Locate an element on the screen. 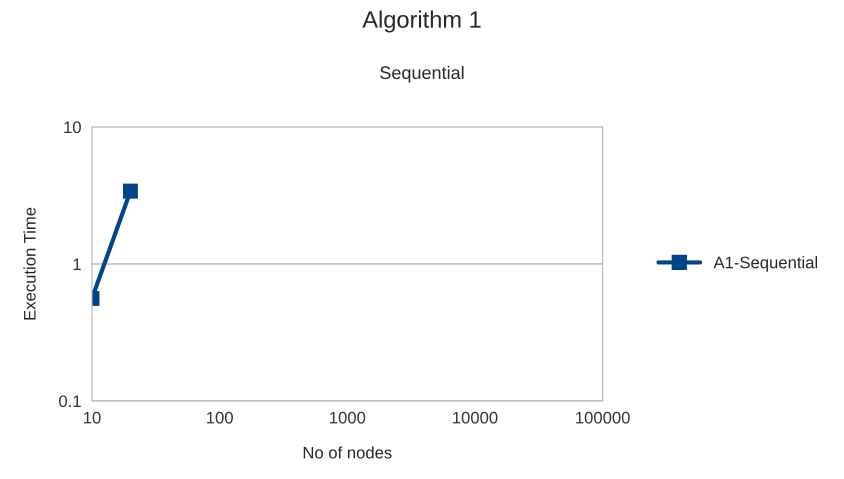 The image size is (844, 479). x-tick-label: 100 is located at coordinates (220, 418).